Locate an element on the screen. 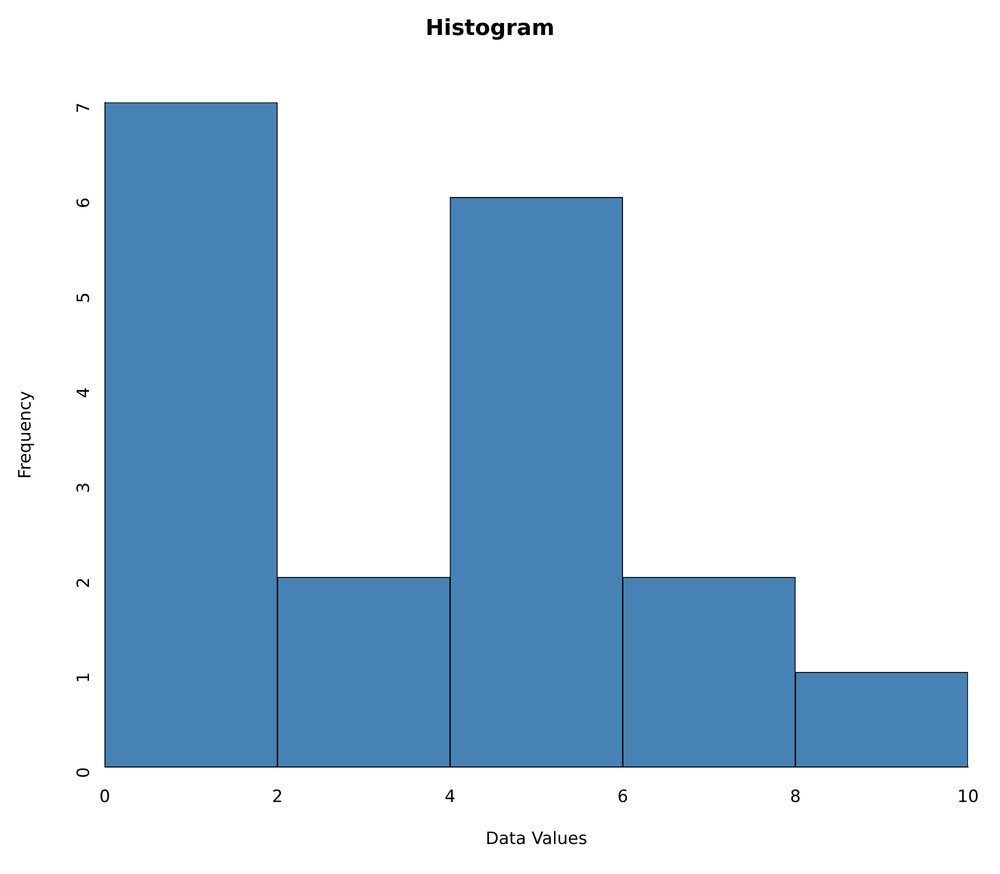 Image resolution: width=1000 pixels, height=874 pixels. y-tick-label: 5 is located at coordinates (84, 298).